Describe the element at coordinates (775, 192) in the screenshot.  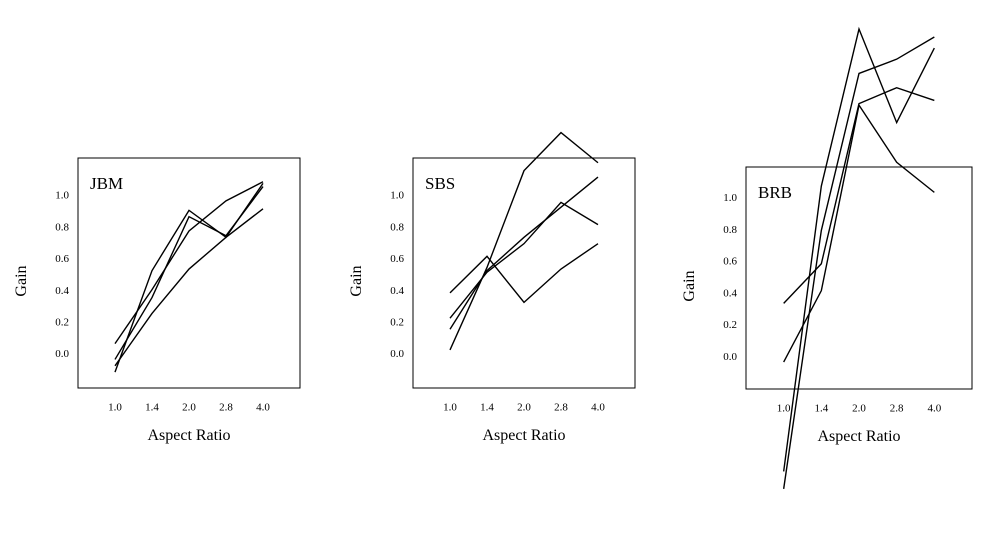
I see `panel-title: BRB` at that location.